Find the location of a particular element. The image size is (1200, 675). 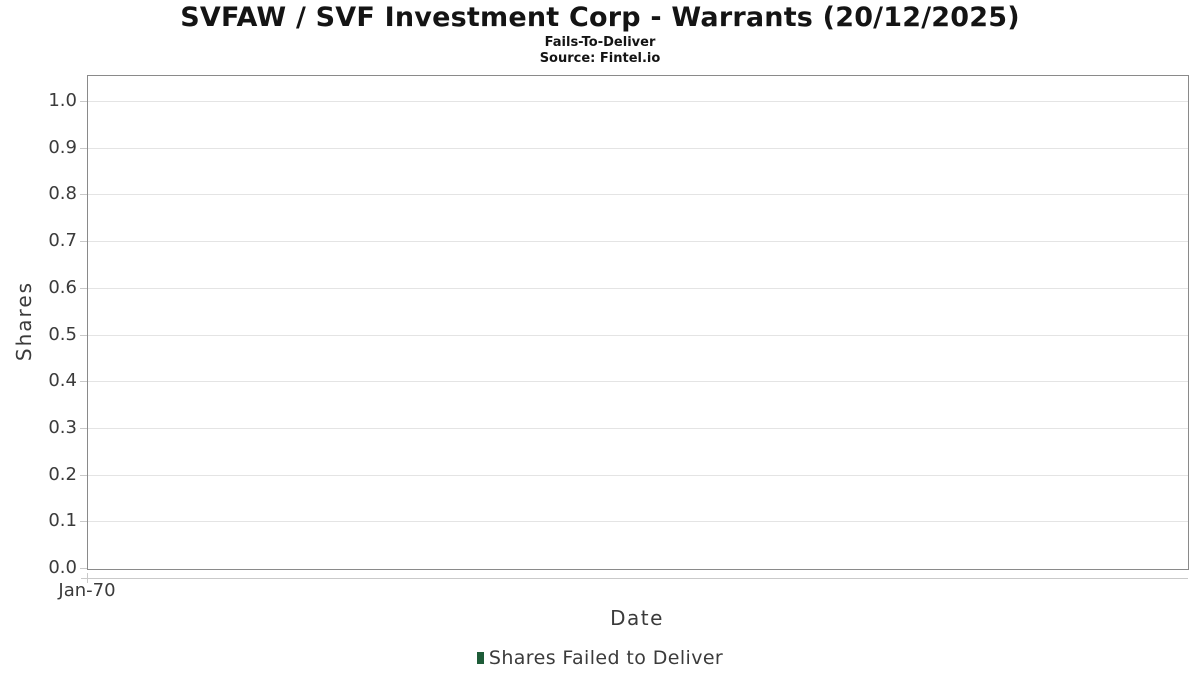

y-tick-mark-0.5 is located at coordinates (83, 335).